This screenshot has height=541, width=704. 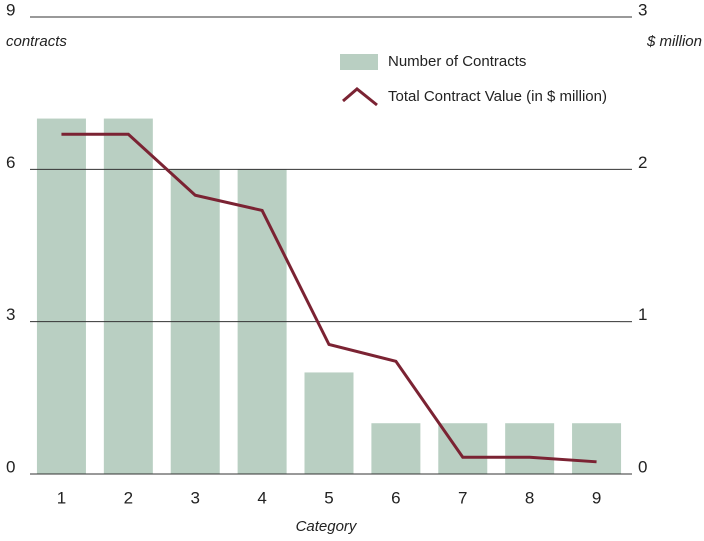 What do you see at coordinates (642, 9) in the screenshot?
I see `y2-tick-label: 3` at bounding box center [642, 9].